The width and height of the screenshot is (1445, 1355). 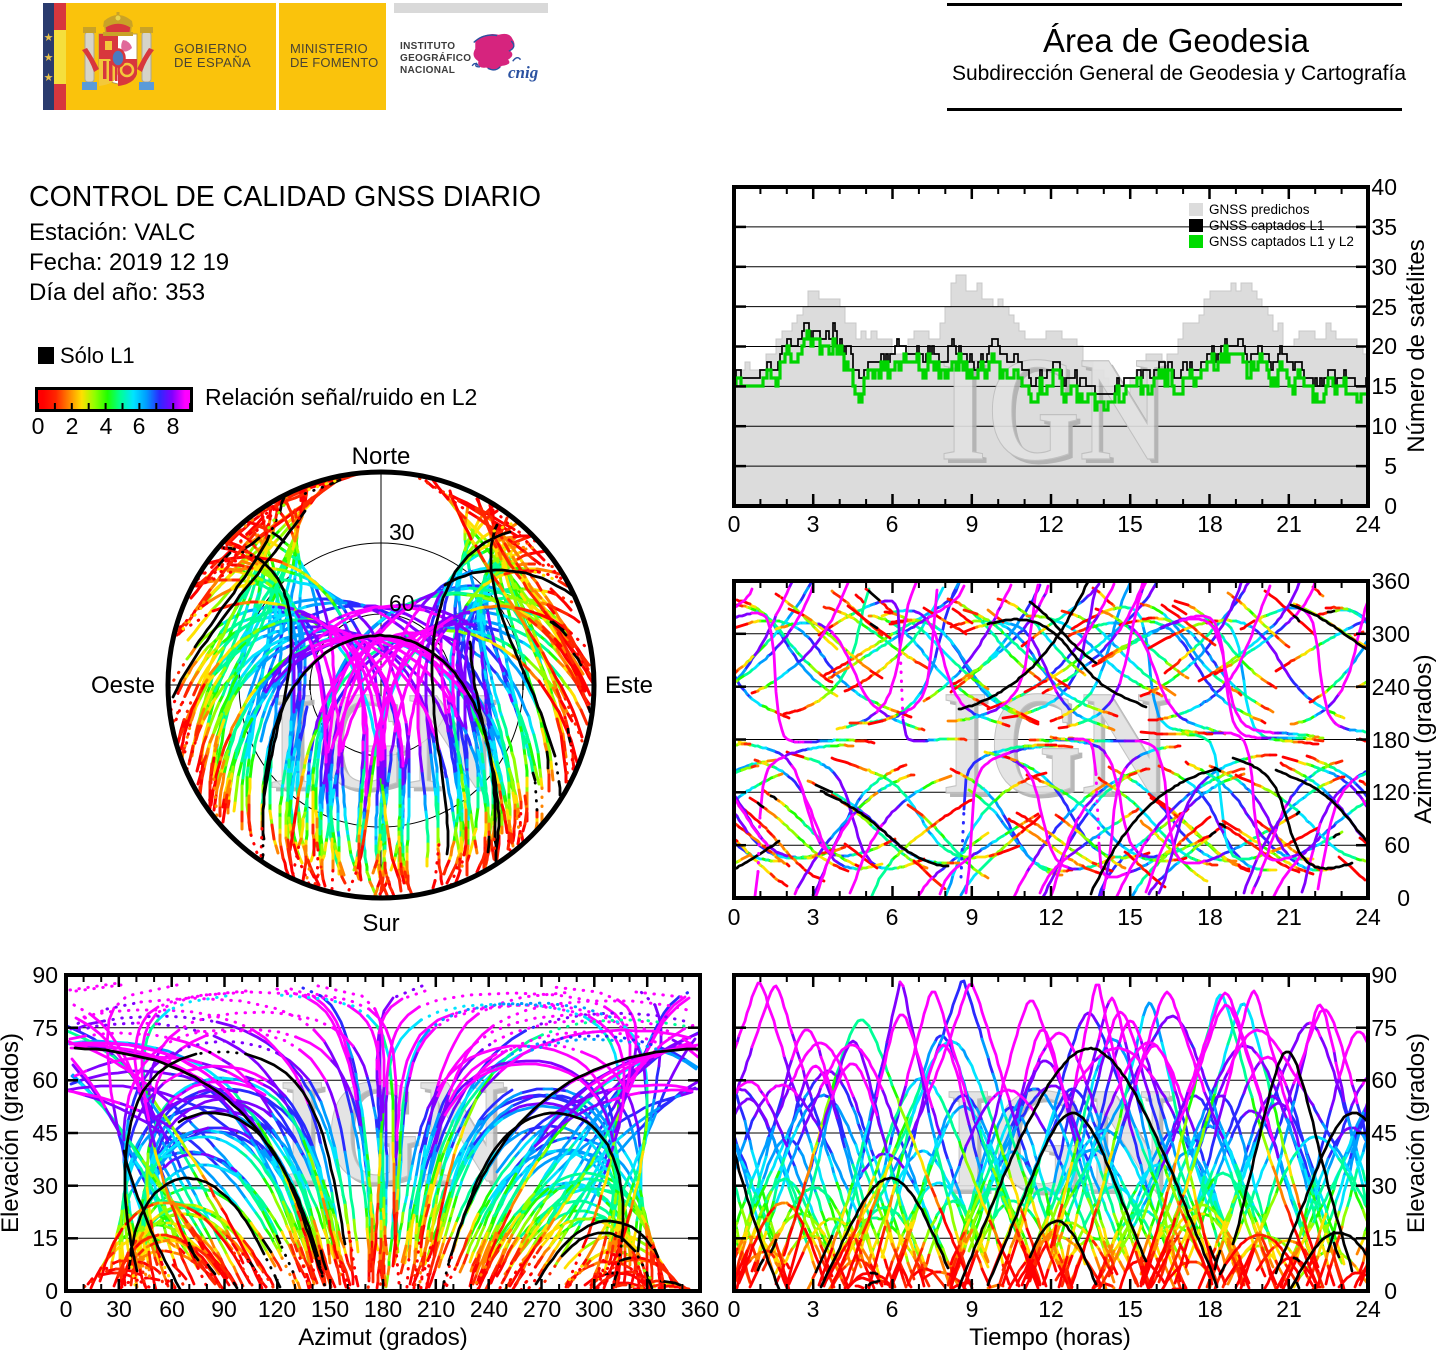 What do you see at coordinates (341, 397) in the screenshot?
I see `svg-text: Relación señal/ruido en L2` at bounding box center [341, 397].